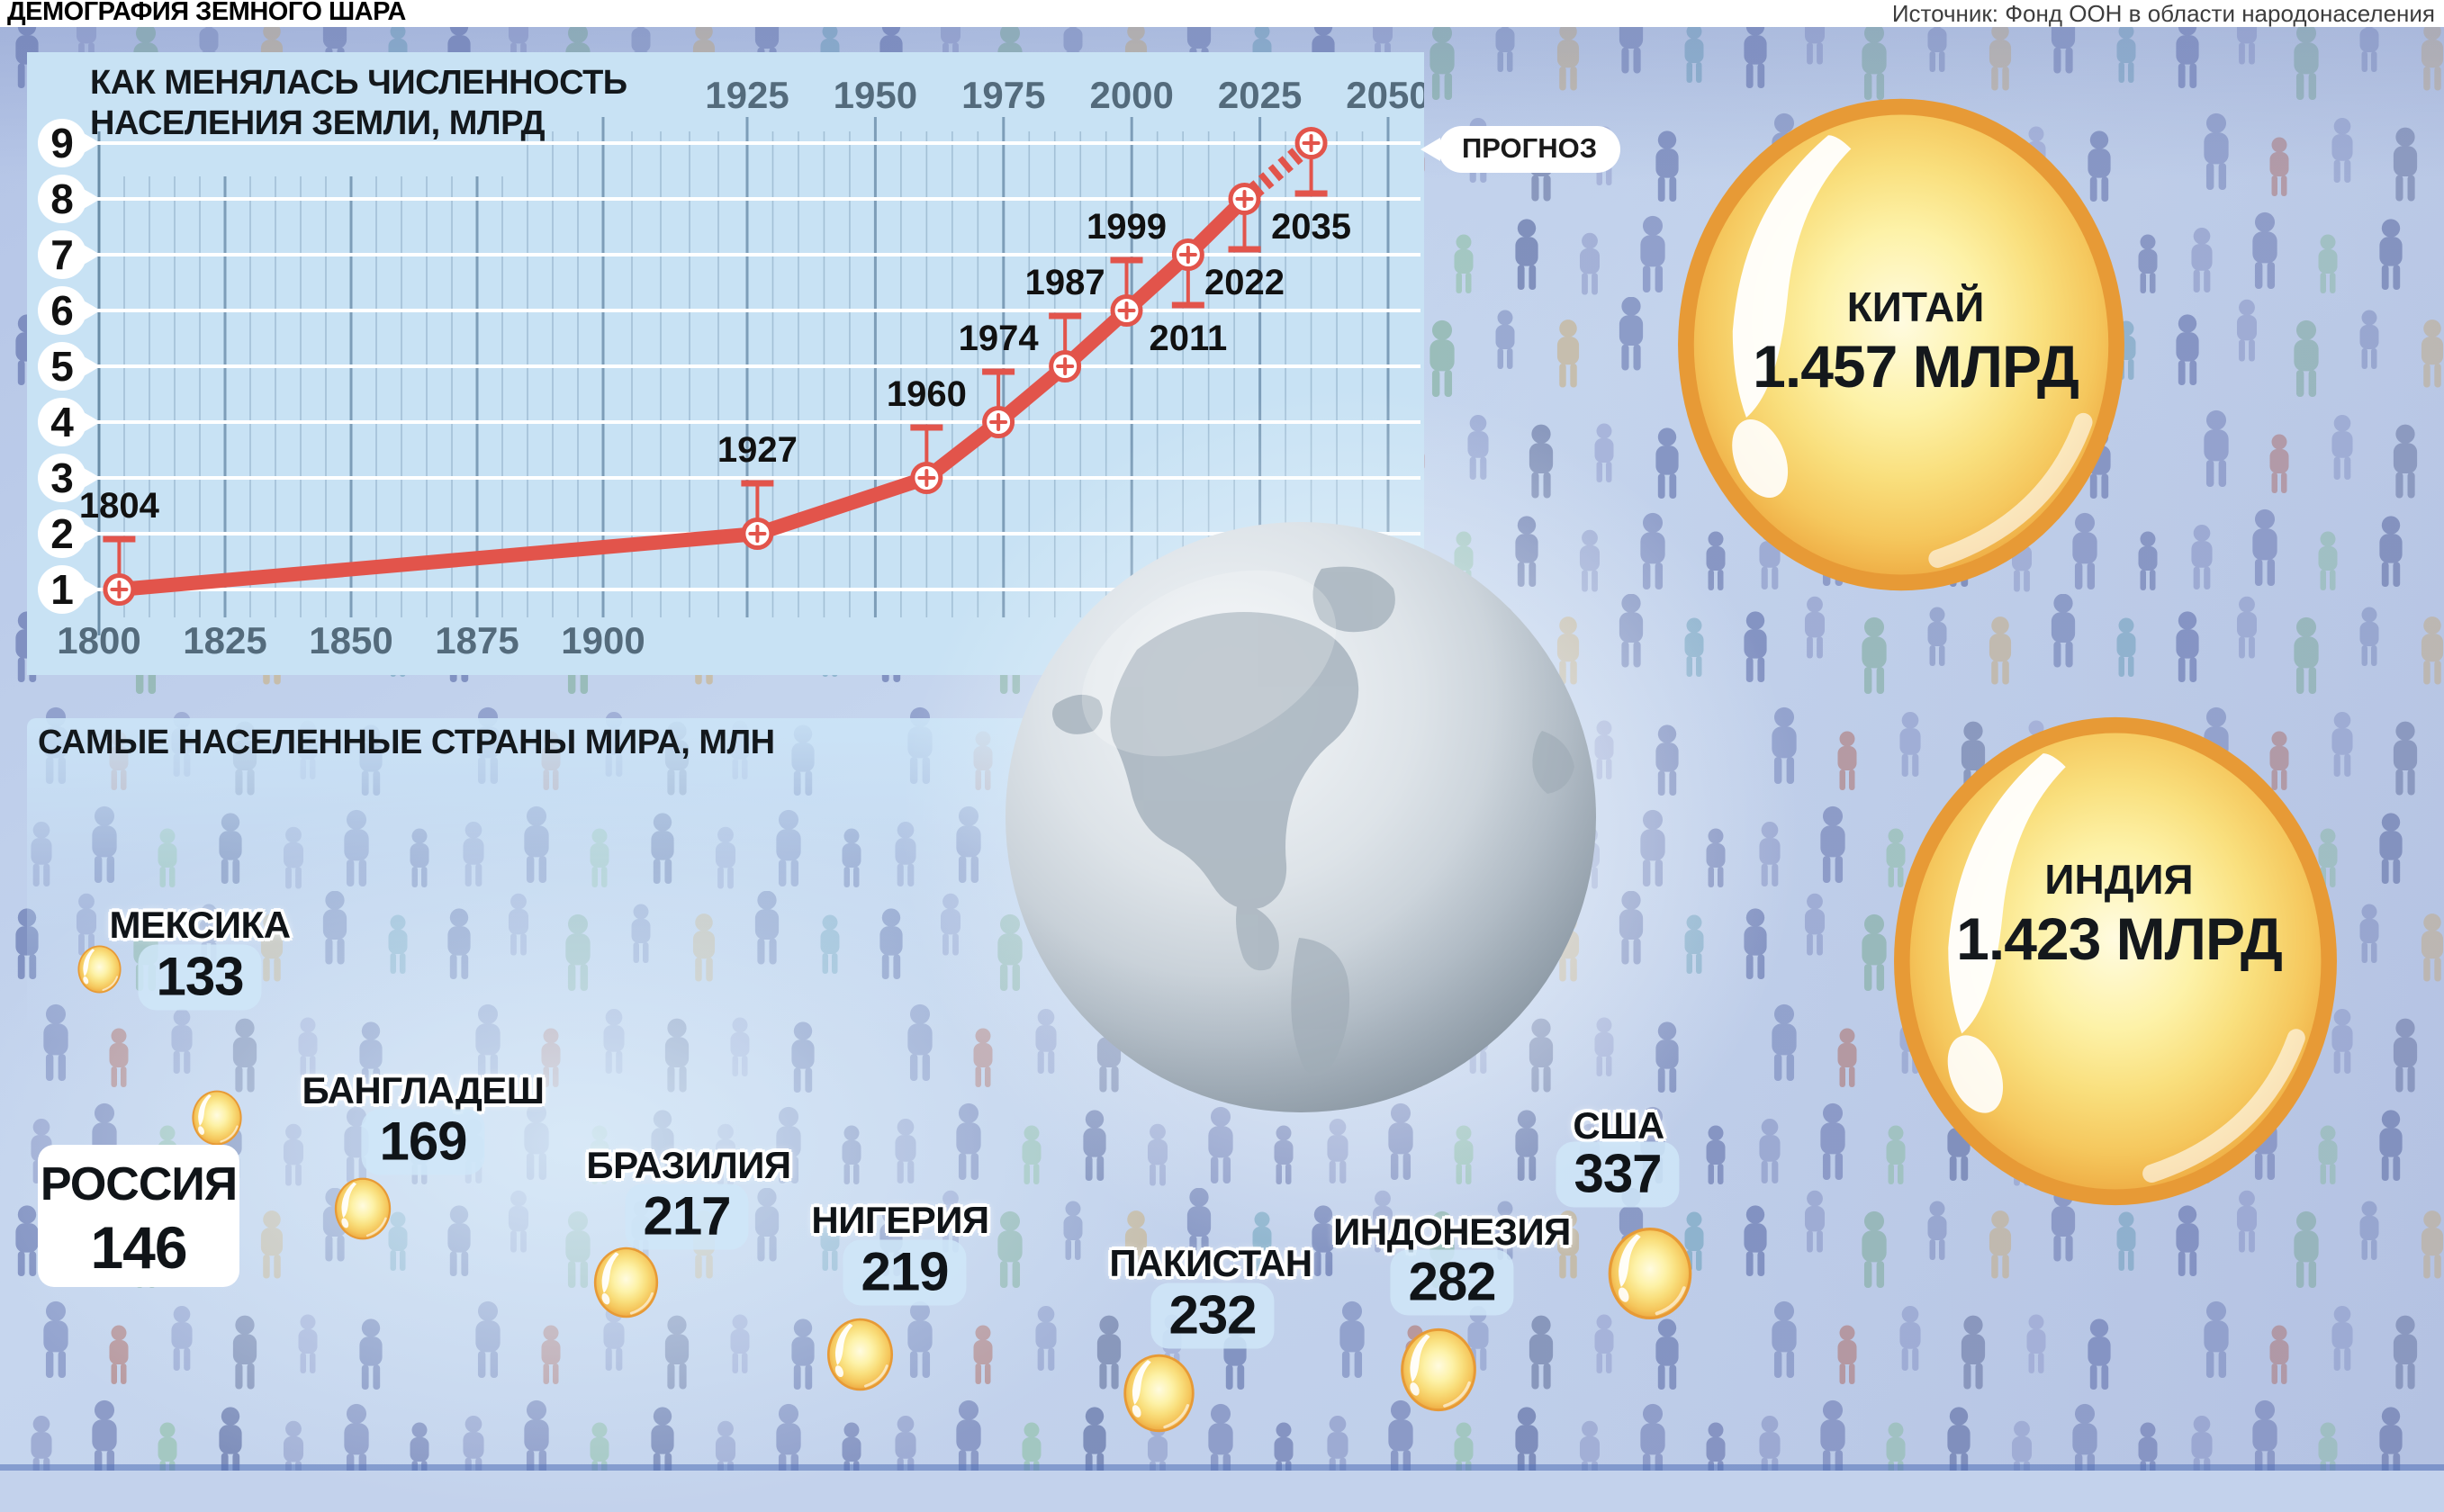  What do you see at coordinates (1127, 267) in the screenshot?
I see `data-point: 1999` at bounding box center [1127, 267].